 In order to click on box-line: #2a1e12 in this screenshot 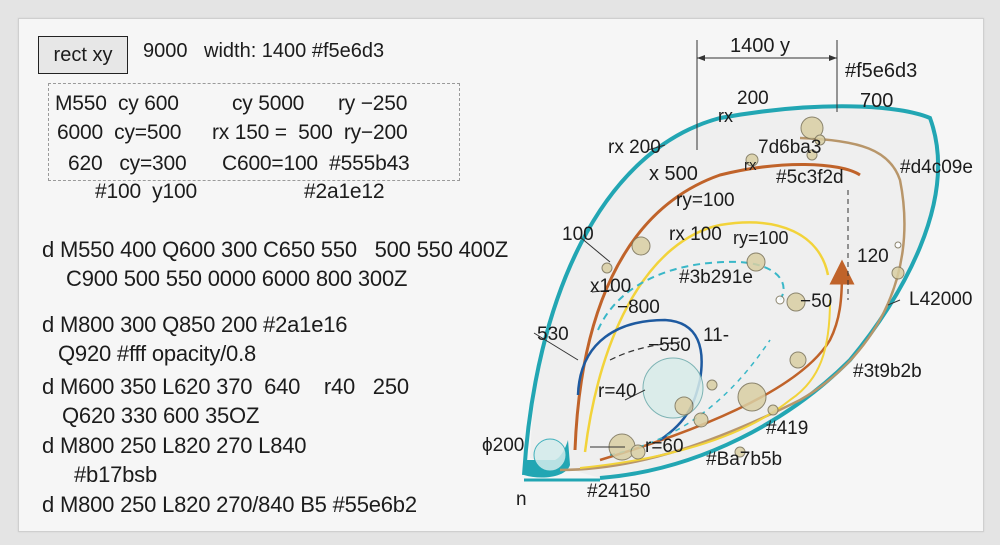, I will do `click(344, 191)`.